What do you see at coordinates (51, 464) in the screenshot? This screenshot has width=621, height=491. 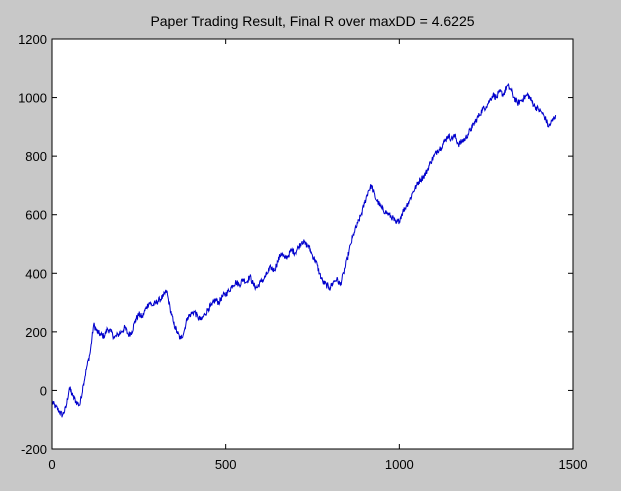 I see `x-tick-label: 0` at bounding box center [51, 464].